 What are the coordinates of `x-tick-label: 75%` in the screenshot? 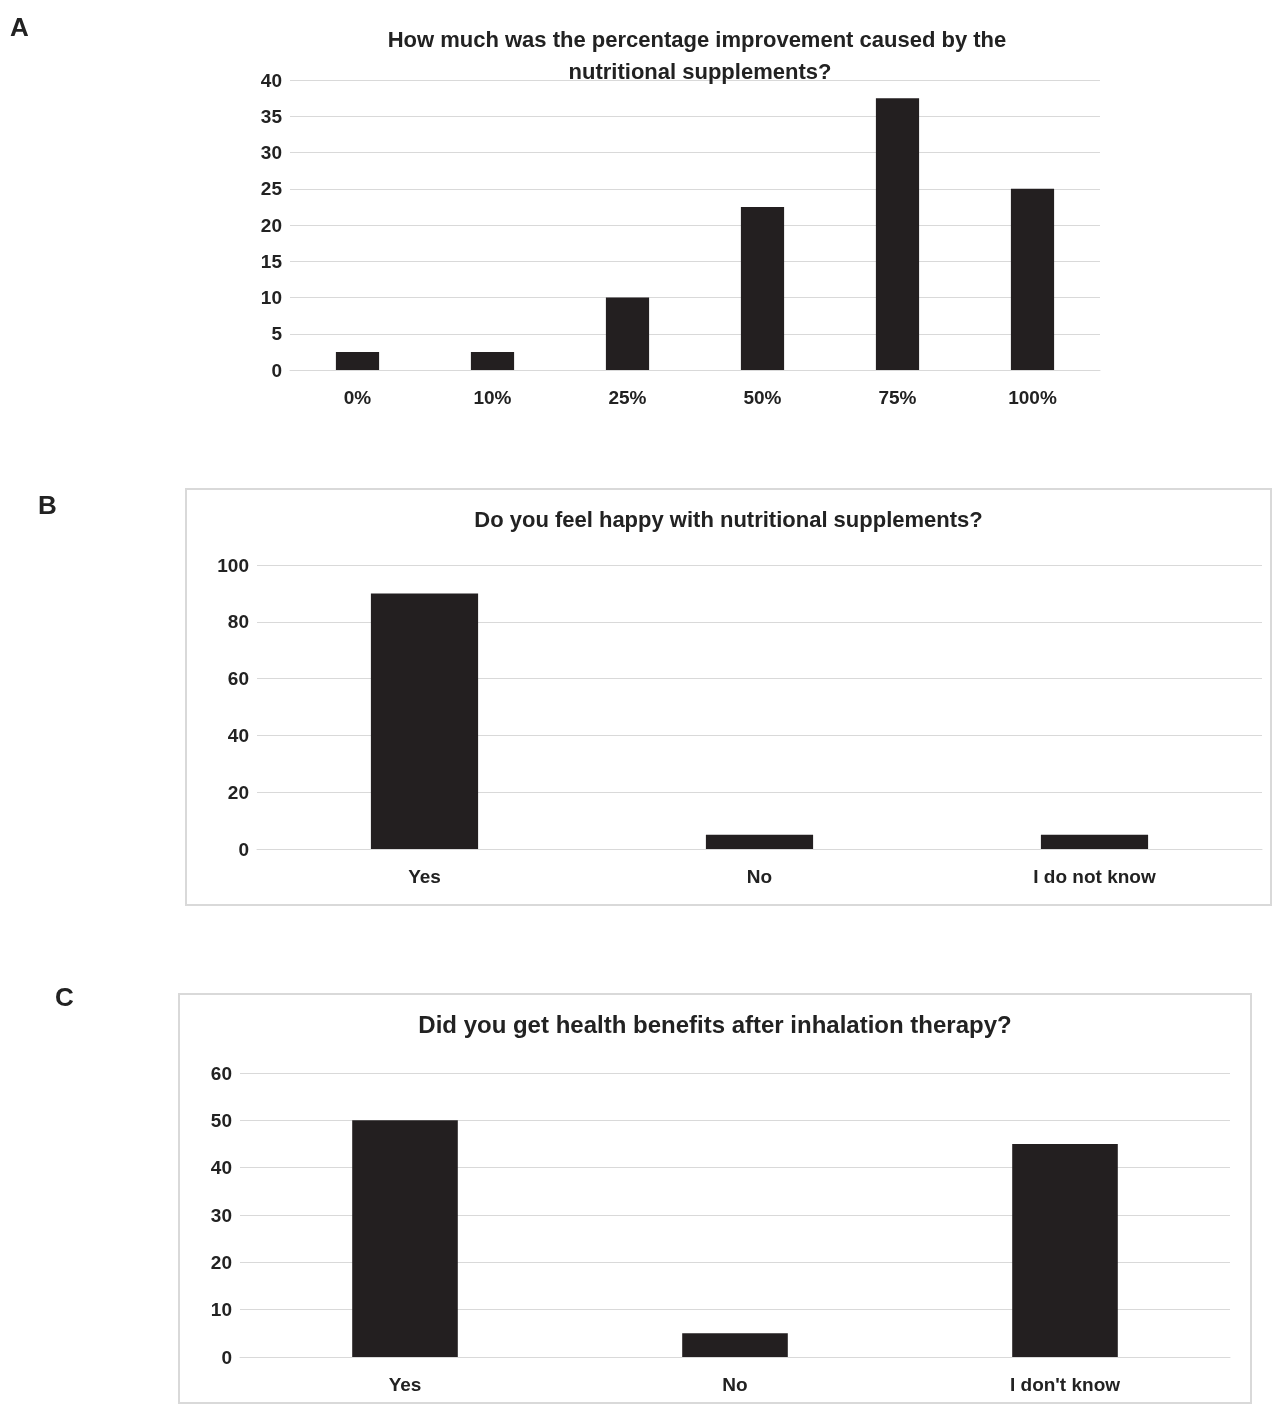 It's located at (897, 397).